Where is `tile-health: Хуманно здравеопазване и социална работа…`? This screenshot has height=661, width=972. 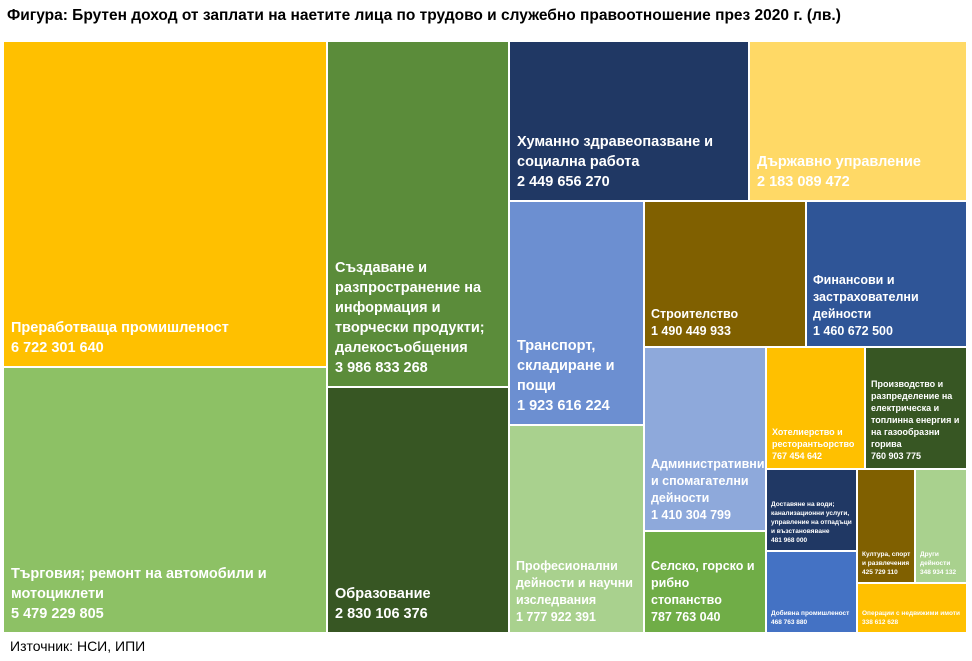 tile-health: Хуманно здравеопазване и социална работа… is located at coordinates (629, 121).